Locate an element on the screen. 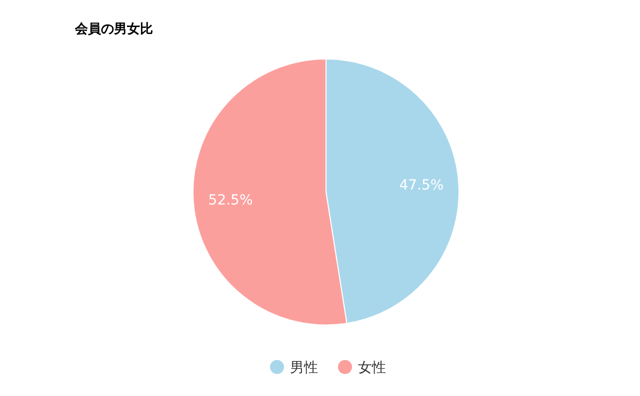 The height and width of the screenshot is (396, 640). chart-title: 会員の男女比 is located at coordinates (113, 29).